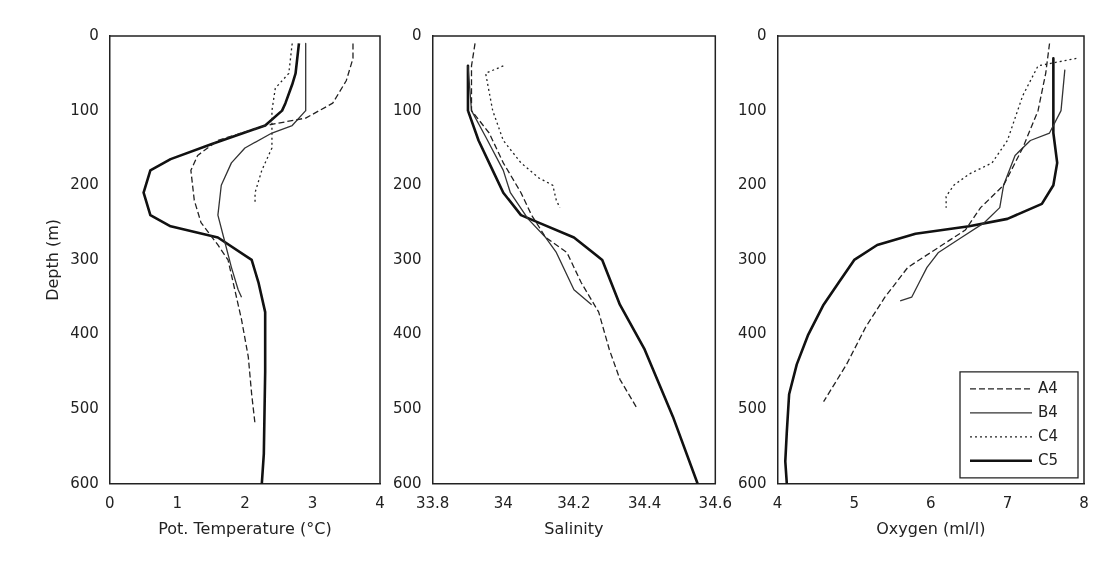 This screenshot has width=1104, height=577. Describe the element at coordinates (1048, 435) in the screenshot. I see `legend-label: C4` at that location.